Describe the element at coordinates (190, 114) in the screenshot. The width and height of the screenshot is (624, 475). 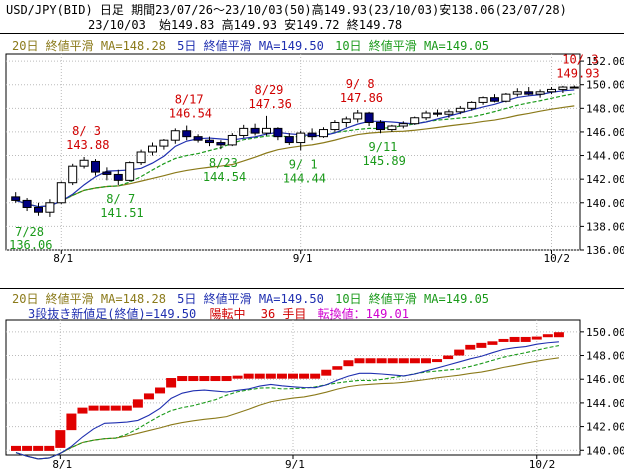
I see `annotation-value: 146.54` at that location.